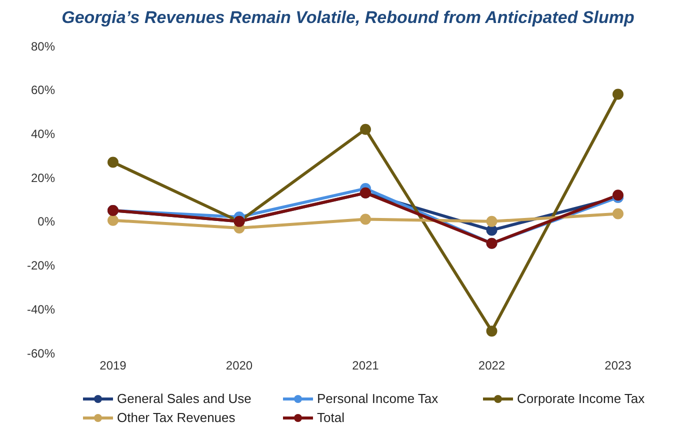  I want to click on y-tick-label: 20%, so click(43, 177).